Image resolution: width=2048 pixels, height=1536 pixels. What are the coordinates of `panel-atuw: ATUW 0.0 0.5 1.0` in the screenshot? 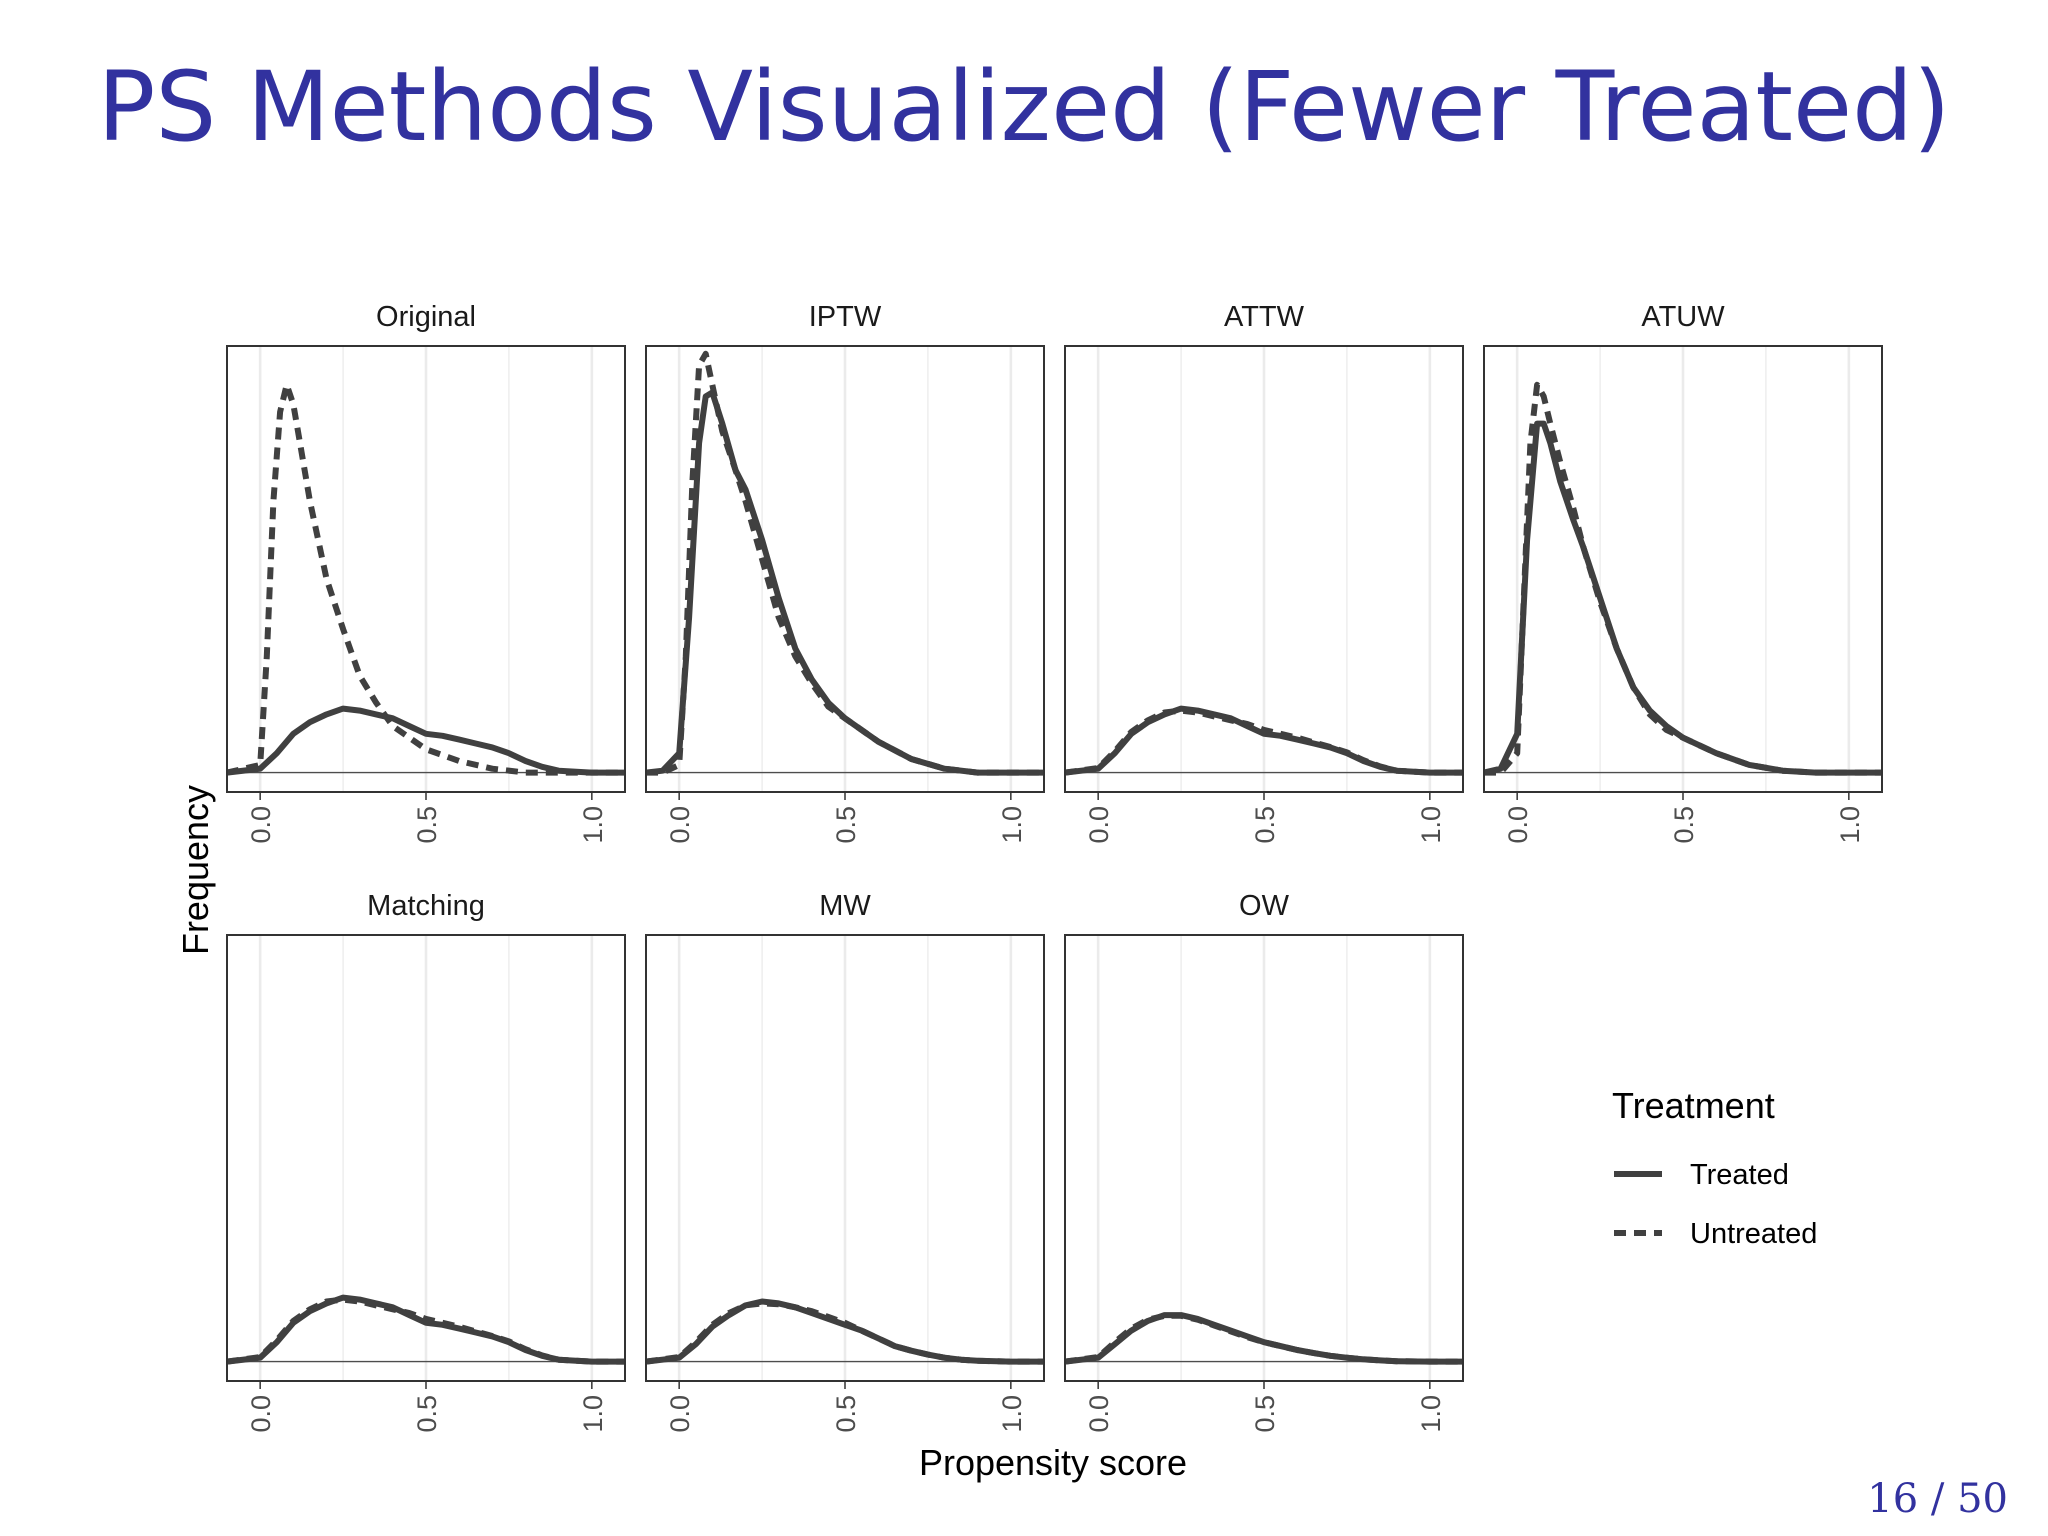 It's located at (1683, 572).